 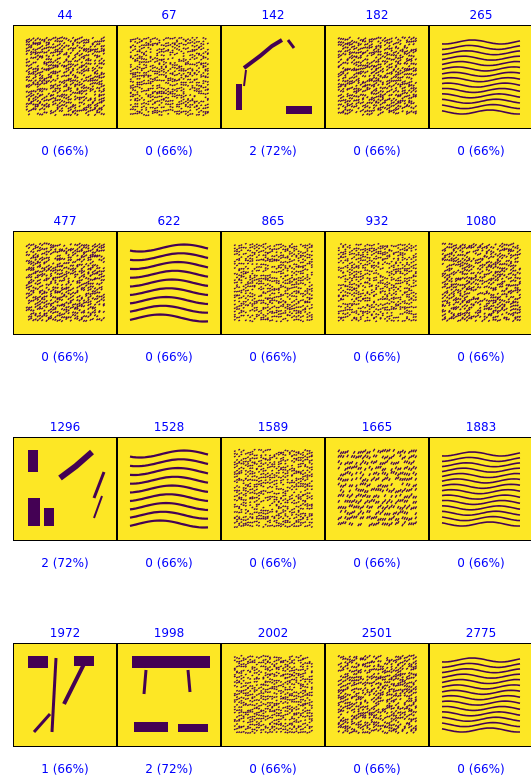 I want to click on panel-title: 142, so click(x=273, y=15).